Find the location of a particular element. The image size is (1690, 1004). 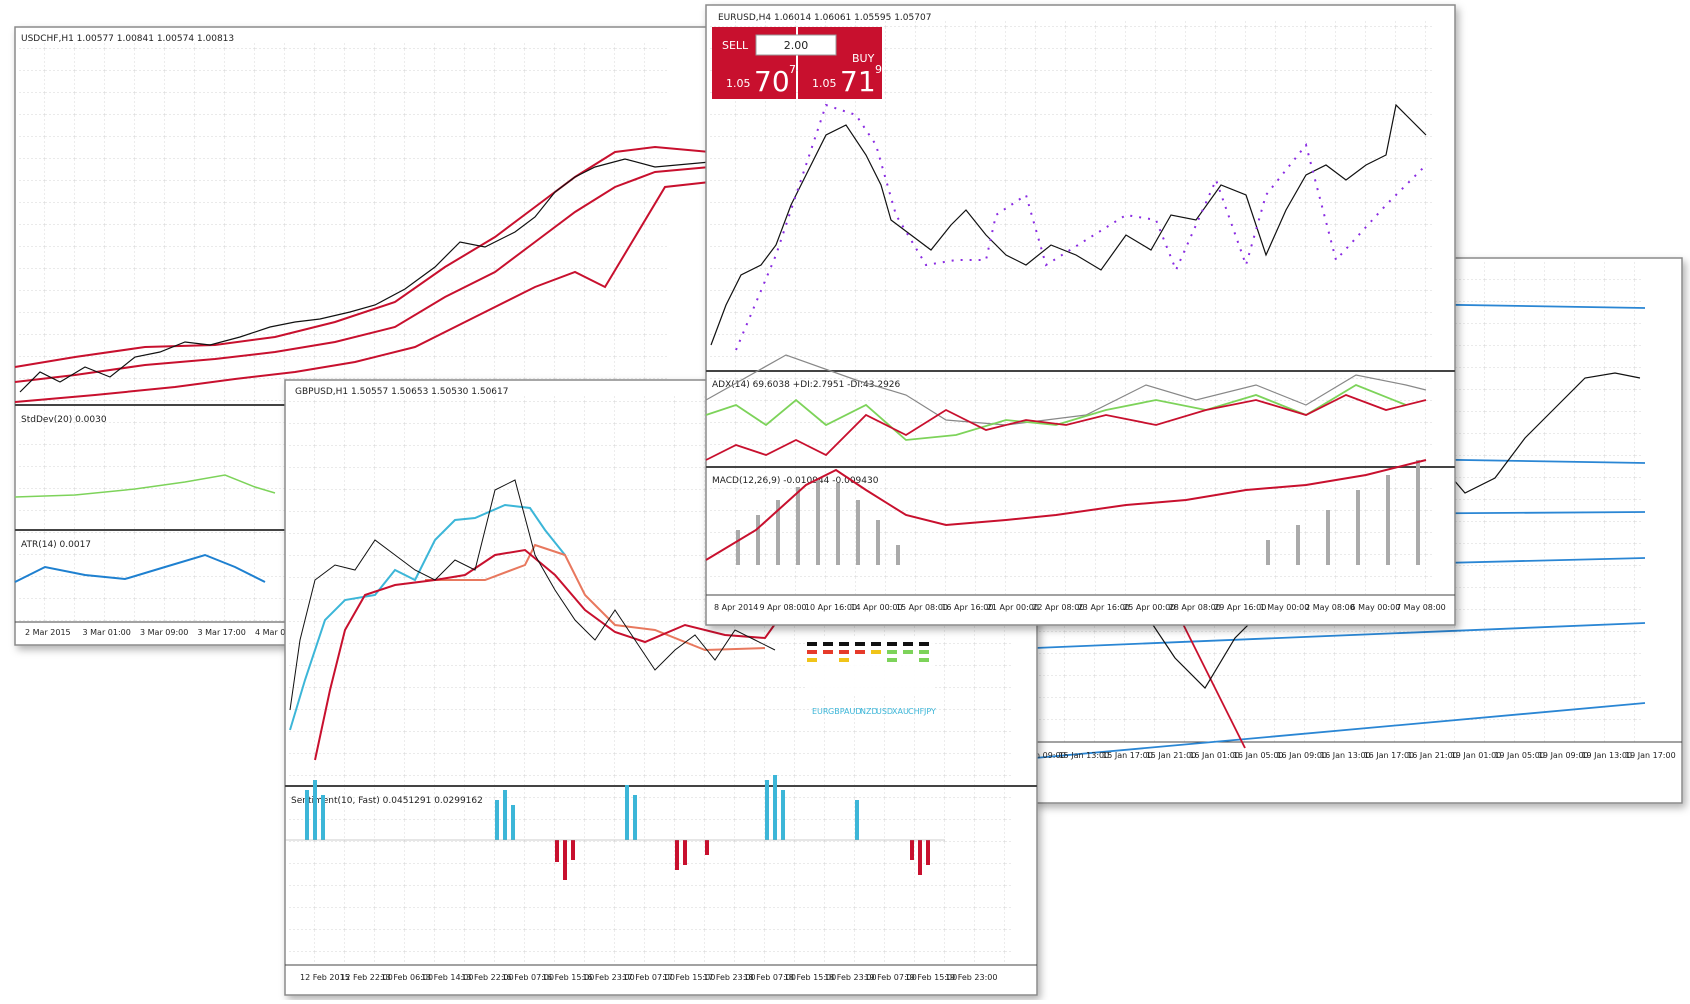

x-tick-label: 19 Jan 17:00 is located at coordinates (1650, 755).